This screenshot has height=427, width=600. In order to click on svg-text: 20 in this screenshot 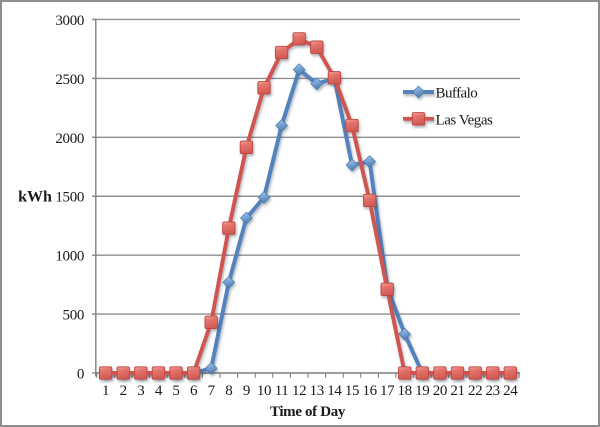, I will do `click(440, 391)`.